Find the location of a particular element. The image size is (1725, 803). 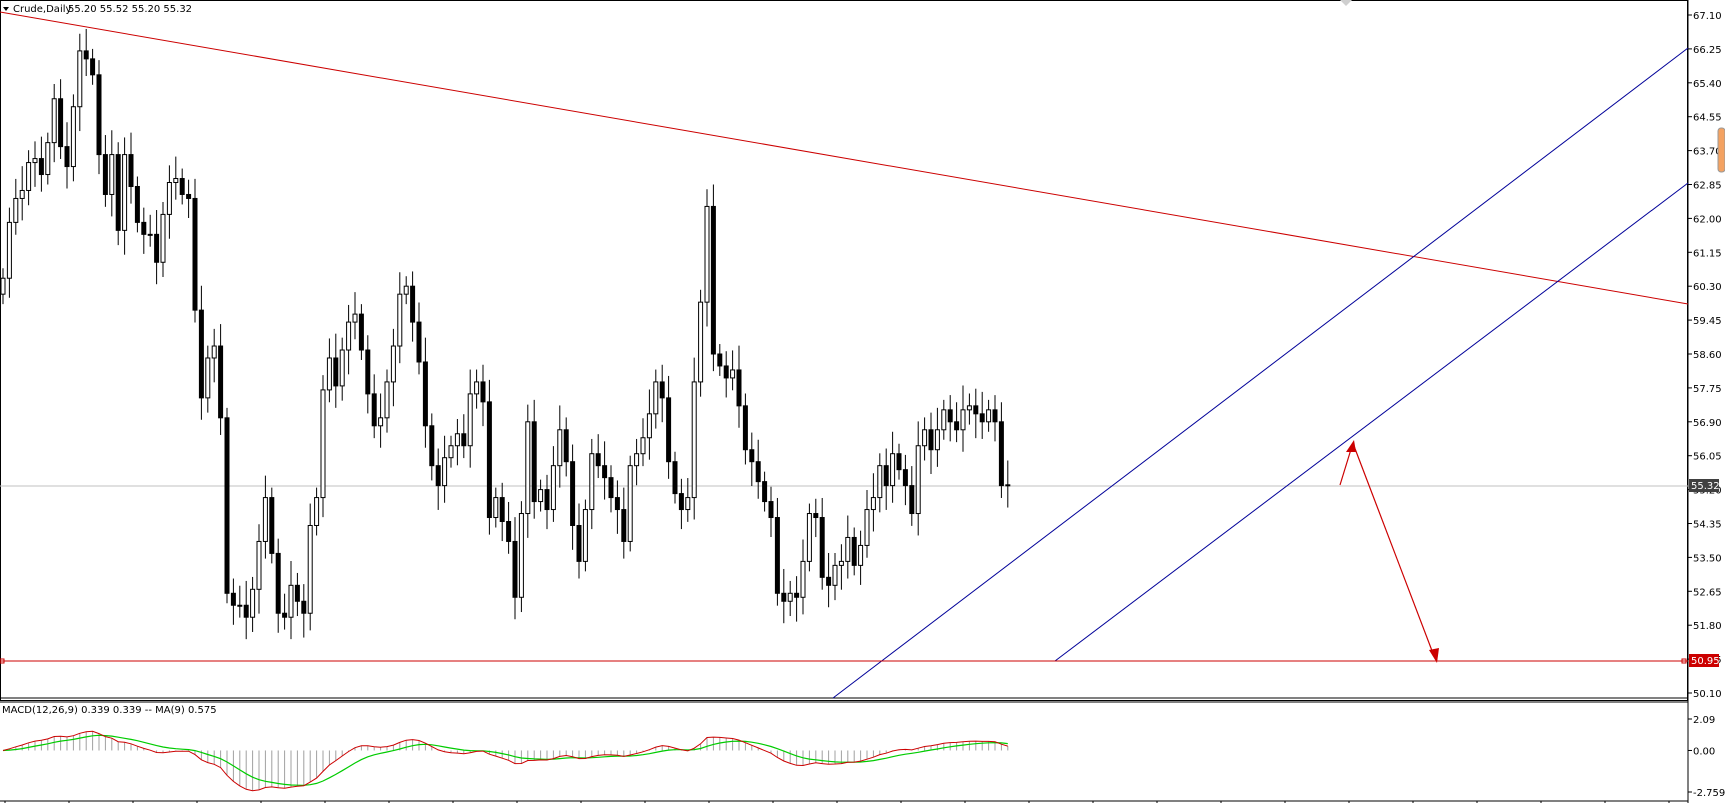

macd-signal-line is located at coordinates (505, 760).